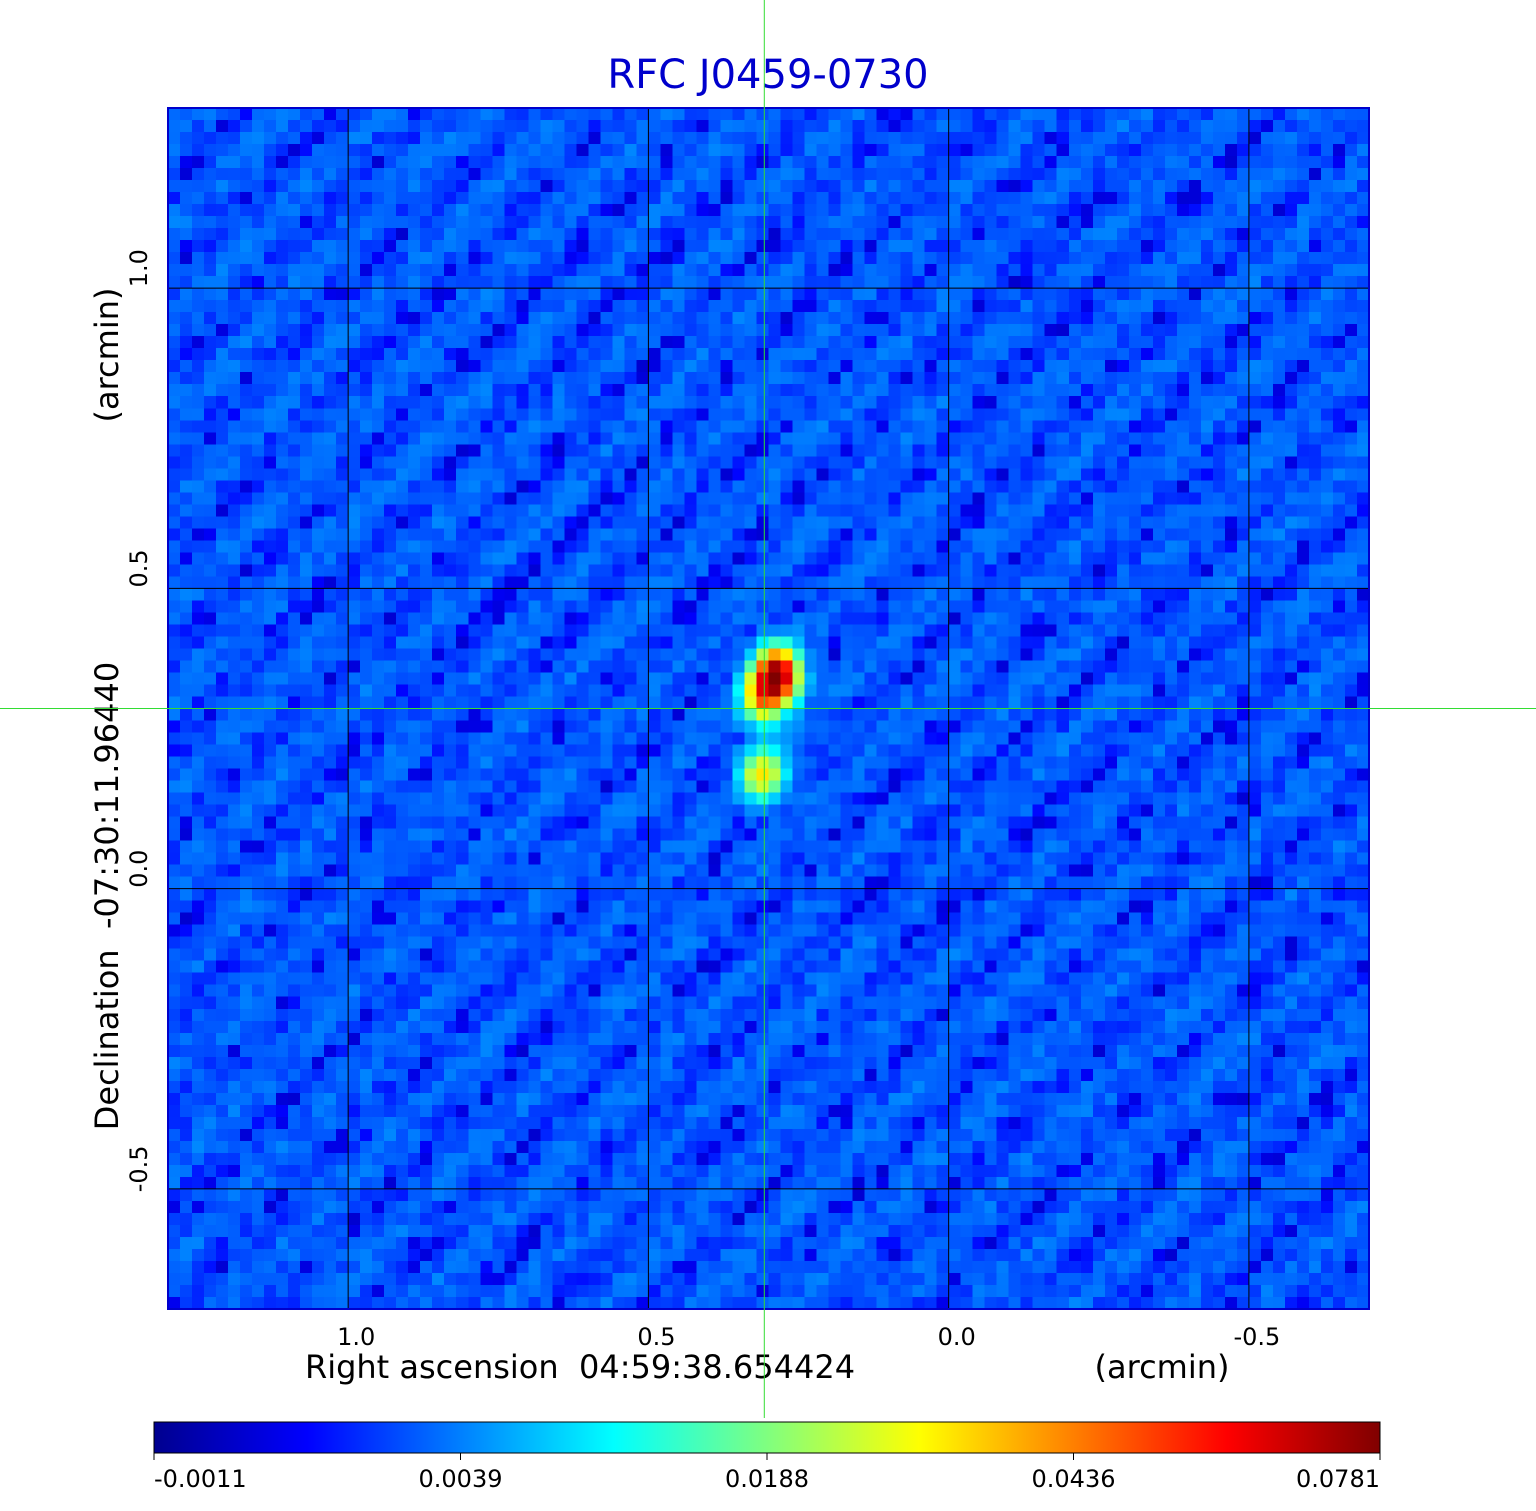 The width and height of the screenshot is (1536, 1511). I want to click on x-axis-unit: (arcmin), so click(1162, 1367).